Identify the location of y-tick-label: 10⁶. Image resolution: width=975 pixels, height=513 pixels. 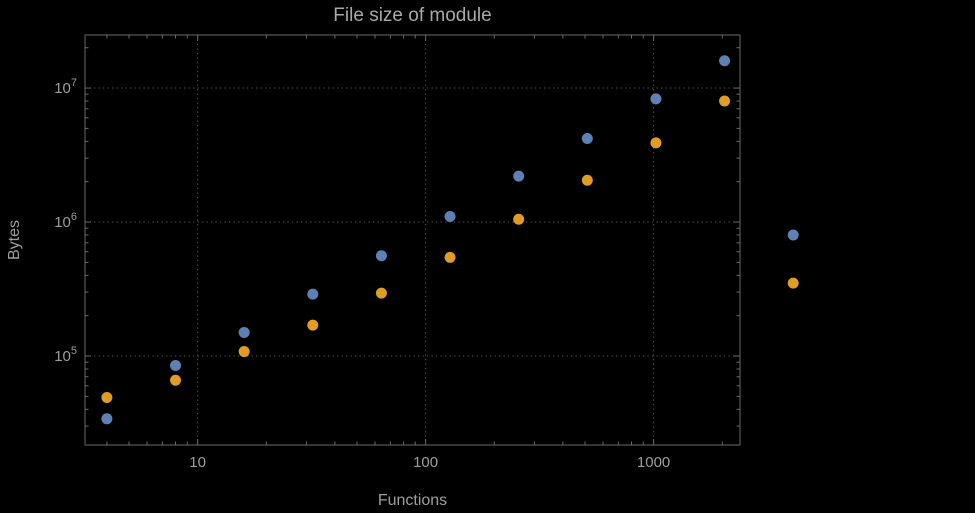
(65, 221).